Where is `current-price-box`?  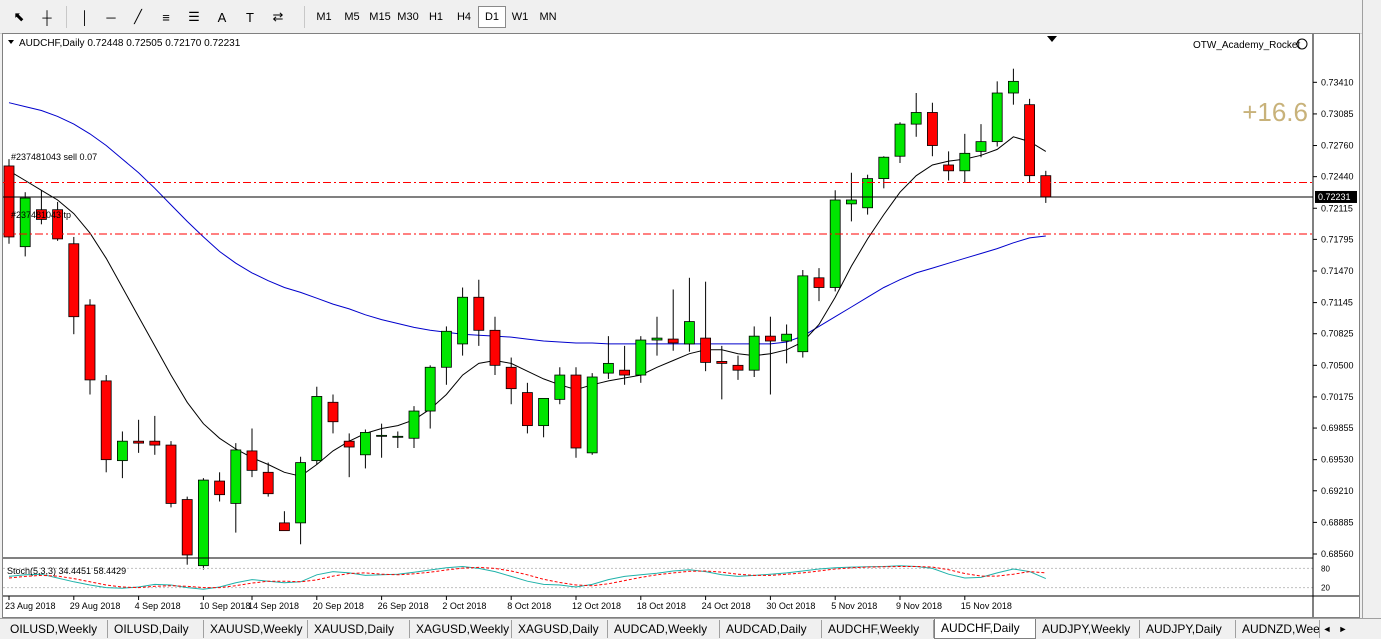 current-price-box is located at coordinates (1336, 196).